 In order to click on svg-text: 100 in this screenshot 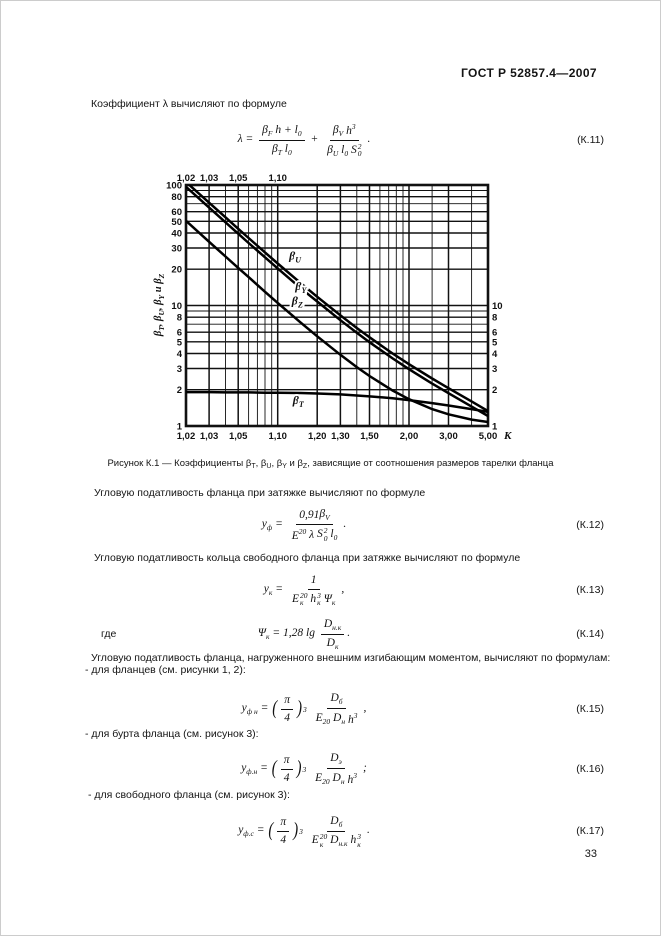, I will do `click(174, 186)`.